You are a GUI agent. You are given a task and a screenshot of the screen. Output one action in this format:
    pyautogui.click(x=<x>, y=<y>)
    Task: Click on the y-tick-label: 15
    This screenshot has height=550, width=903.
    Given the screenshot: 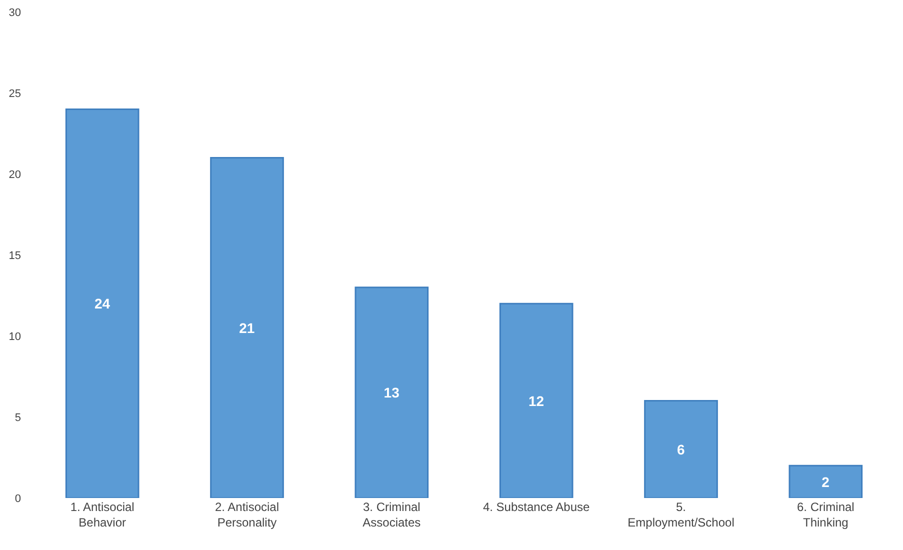 What is the action you would take?
    pyautogui.click(x=14, y=256)
    